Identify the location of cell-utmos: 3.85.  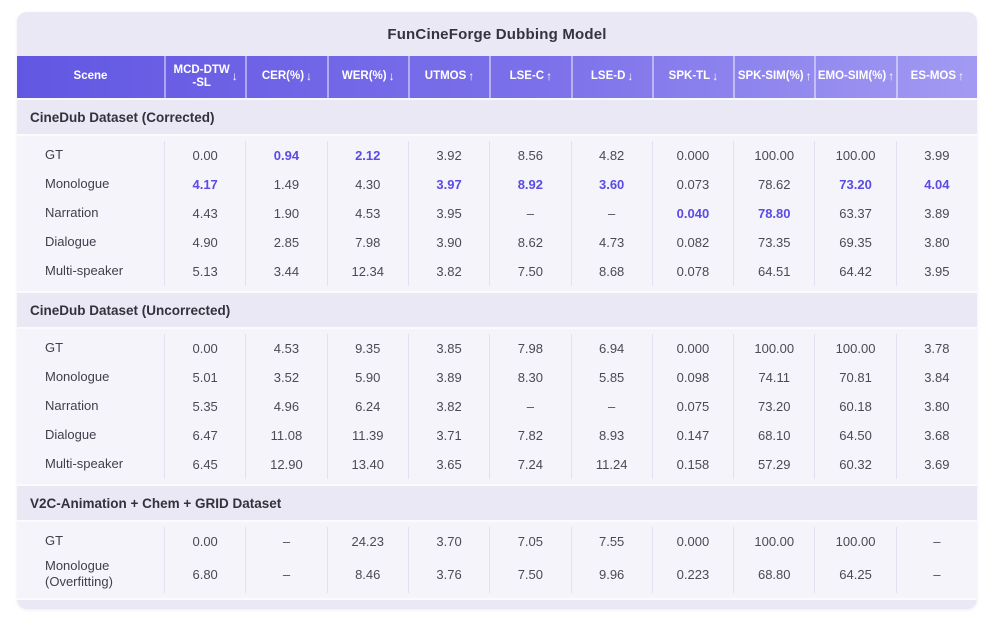
(448, 348).